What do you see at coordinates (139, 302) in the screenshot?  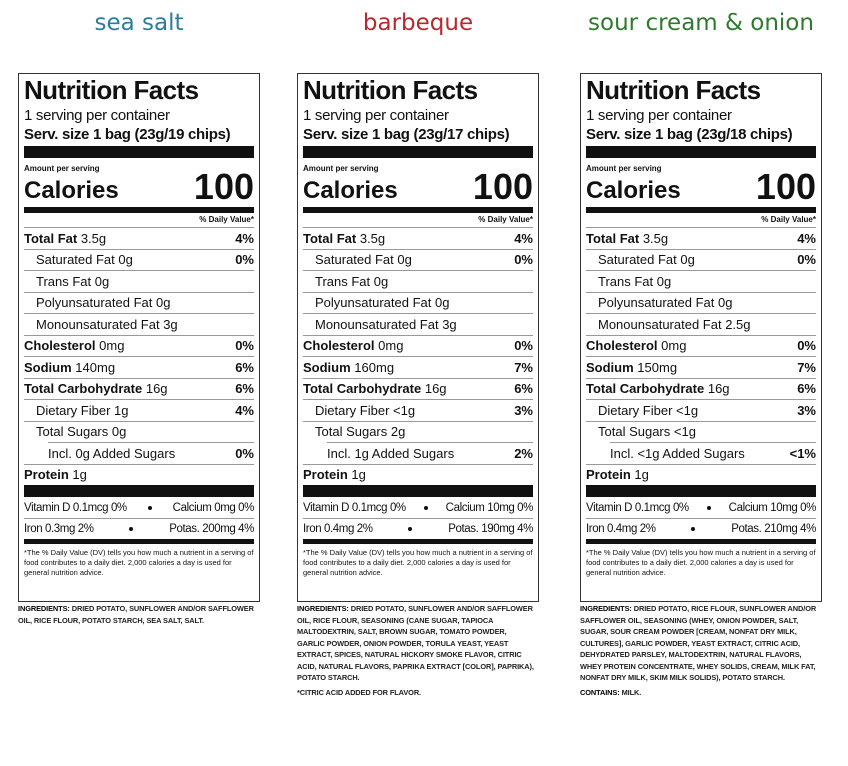 I see `nutrient-row: Polyunsaturated Fat 0g` at bounding box center [139, 302].